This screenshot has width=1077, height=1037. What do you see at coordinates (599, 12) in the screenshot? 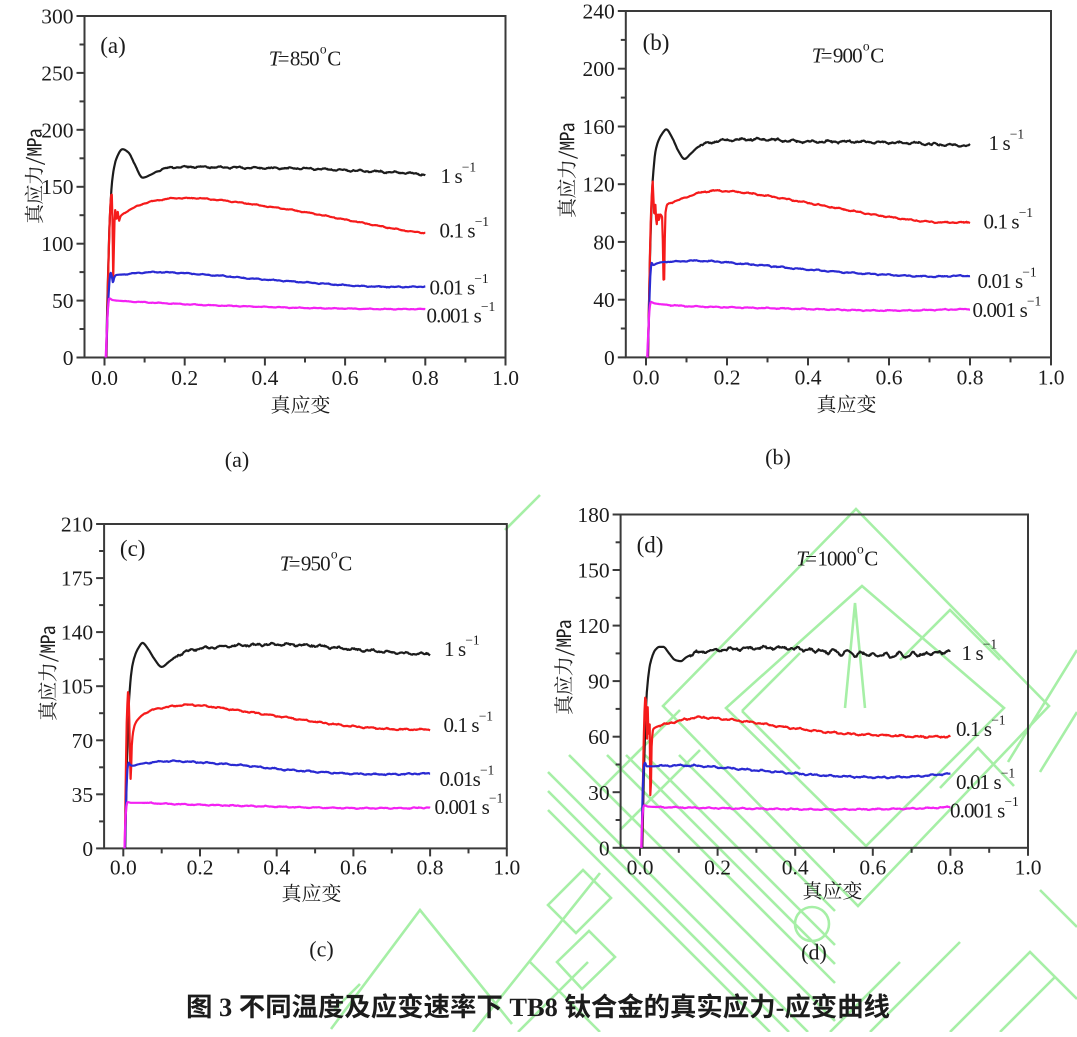
I see `svg-text: 240` at bounding box center [599, 12].